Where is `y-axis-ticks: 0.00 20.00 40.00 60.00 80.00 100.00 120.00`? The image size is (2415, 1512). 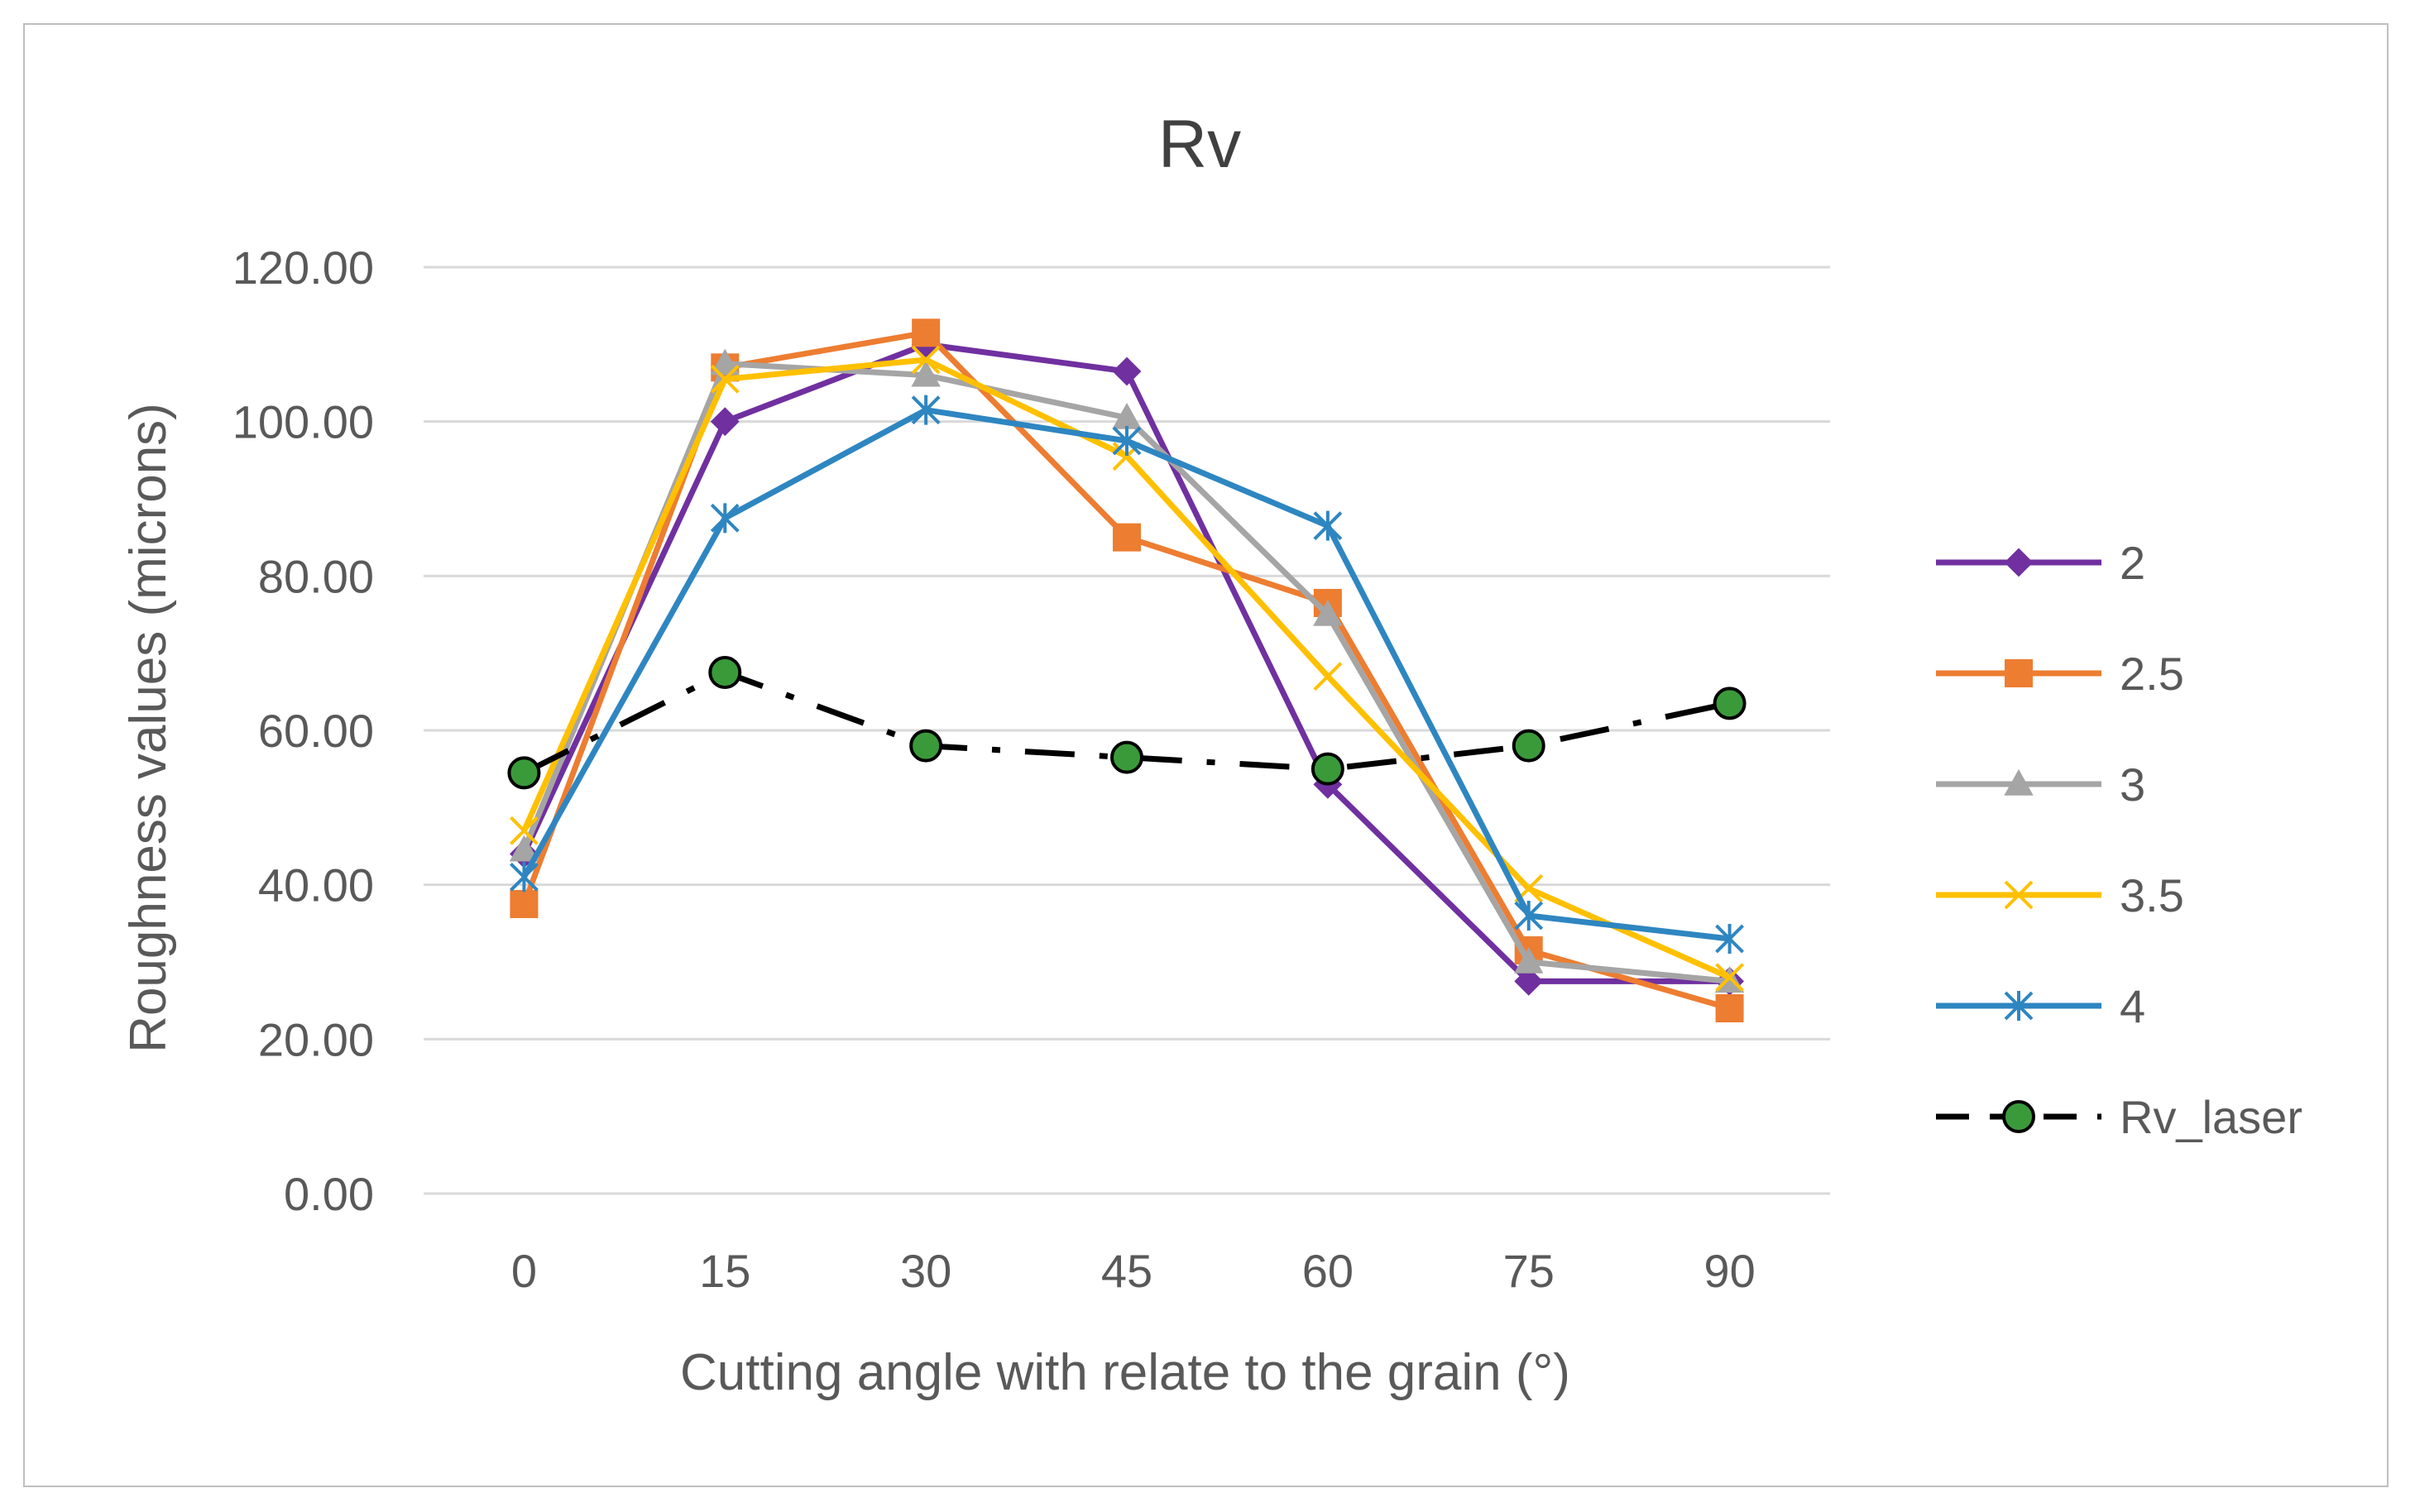 y-axis-ticks: 0.00 20.00 40.00 60.00 80.00 100.00 120.00 is located at coordinates (303, 731).